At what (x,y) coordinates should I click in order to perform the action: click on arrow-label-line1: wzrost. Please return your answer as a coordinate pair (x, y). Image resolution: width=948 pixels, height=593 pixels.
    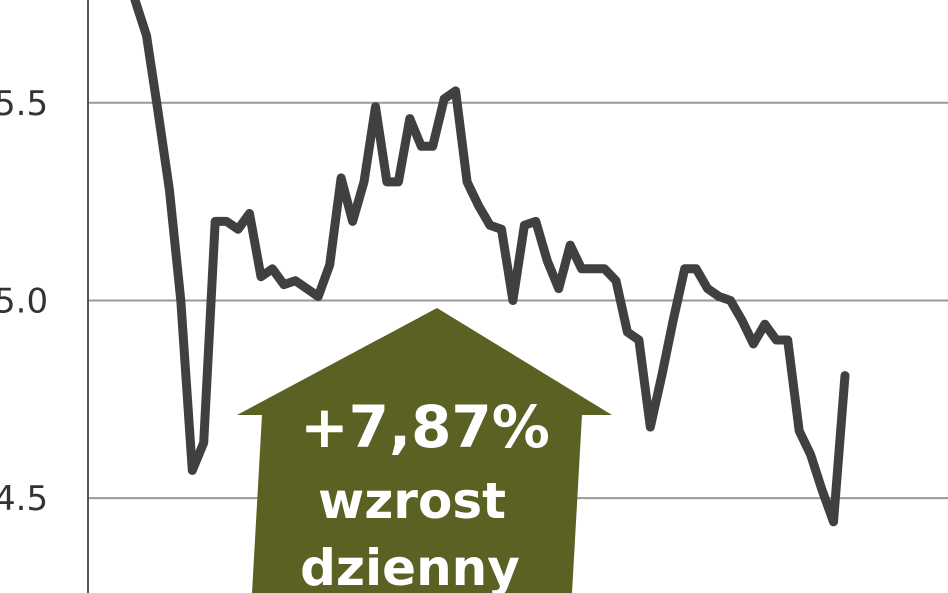
    Looking at the image, I should click on (412, 501).